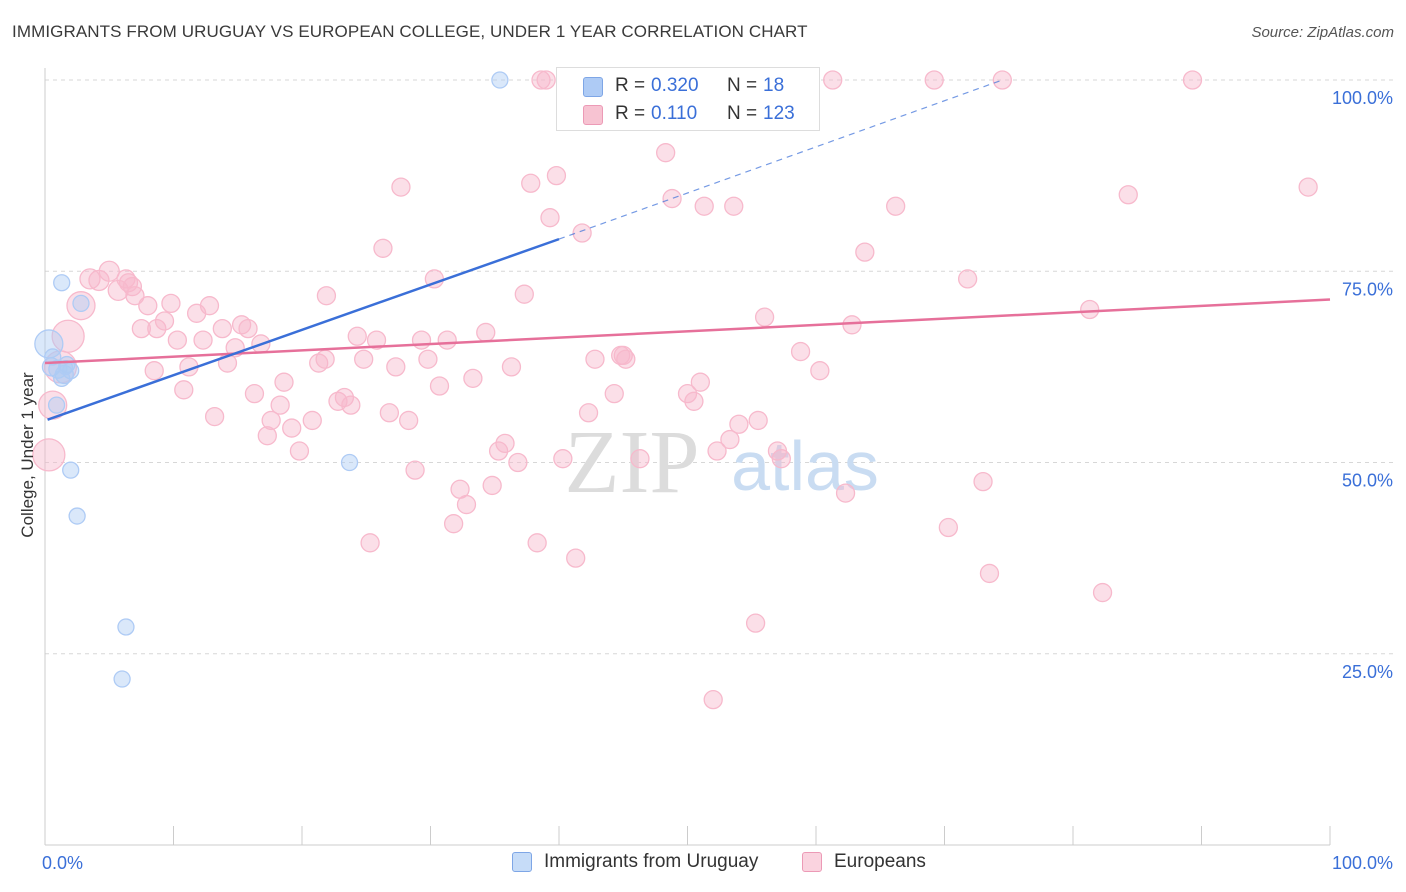  Describe the element at coordinates (675, 85) in the screenshot. I see `legend-r-value: 0.320` at that location.